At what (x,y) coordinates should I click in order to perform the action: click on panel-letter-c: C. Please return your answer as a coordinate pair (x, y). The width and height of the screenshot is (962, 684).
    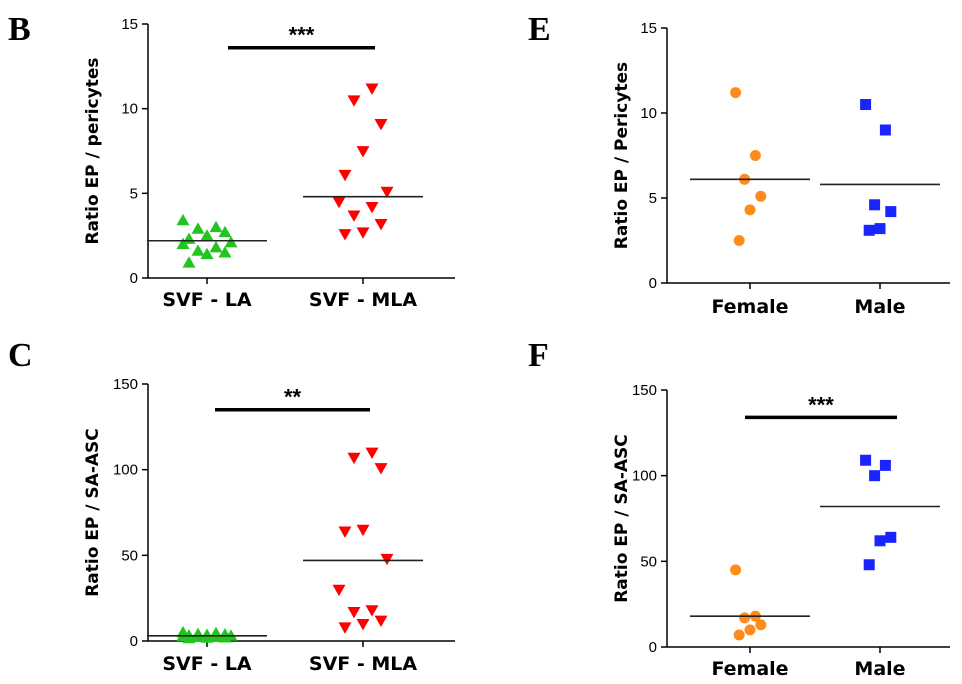
    Looking at the image, I should click on (20, 355).